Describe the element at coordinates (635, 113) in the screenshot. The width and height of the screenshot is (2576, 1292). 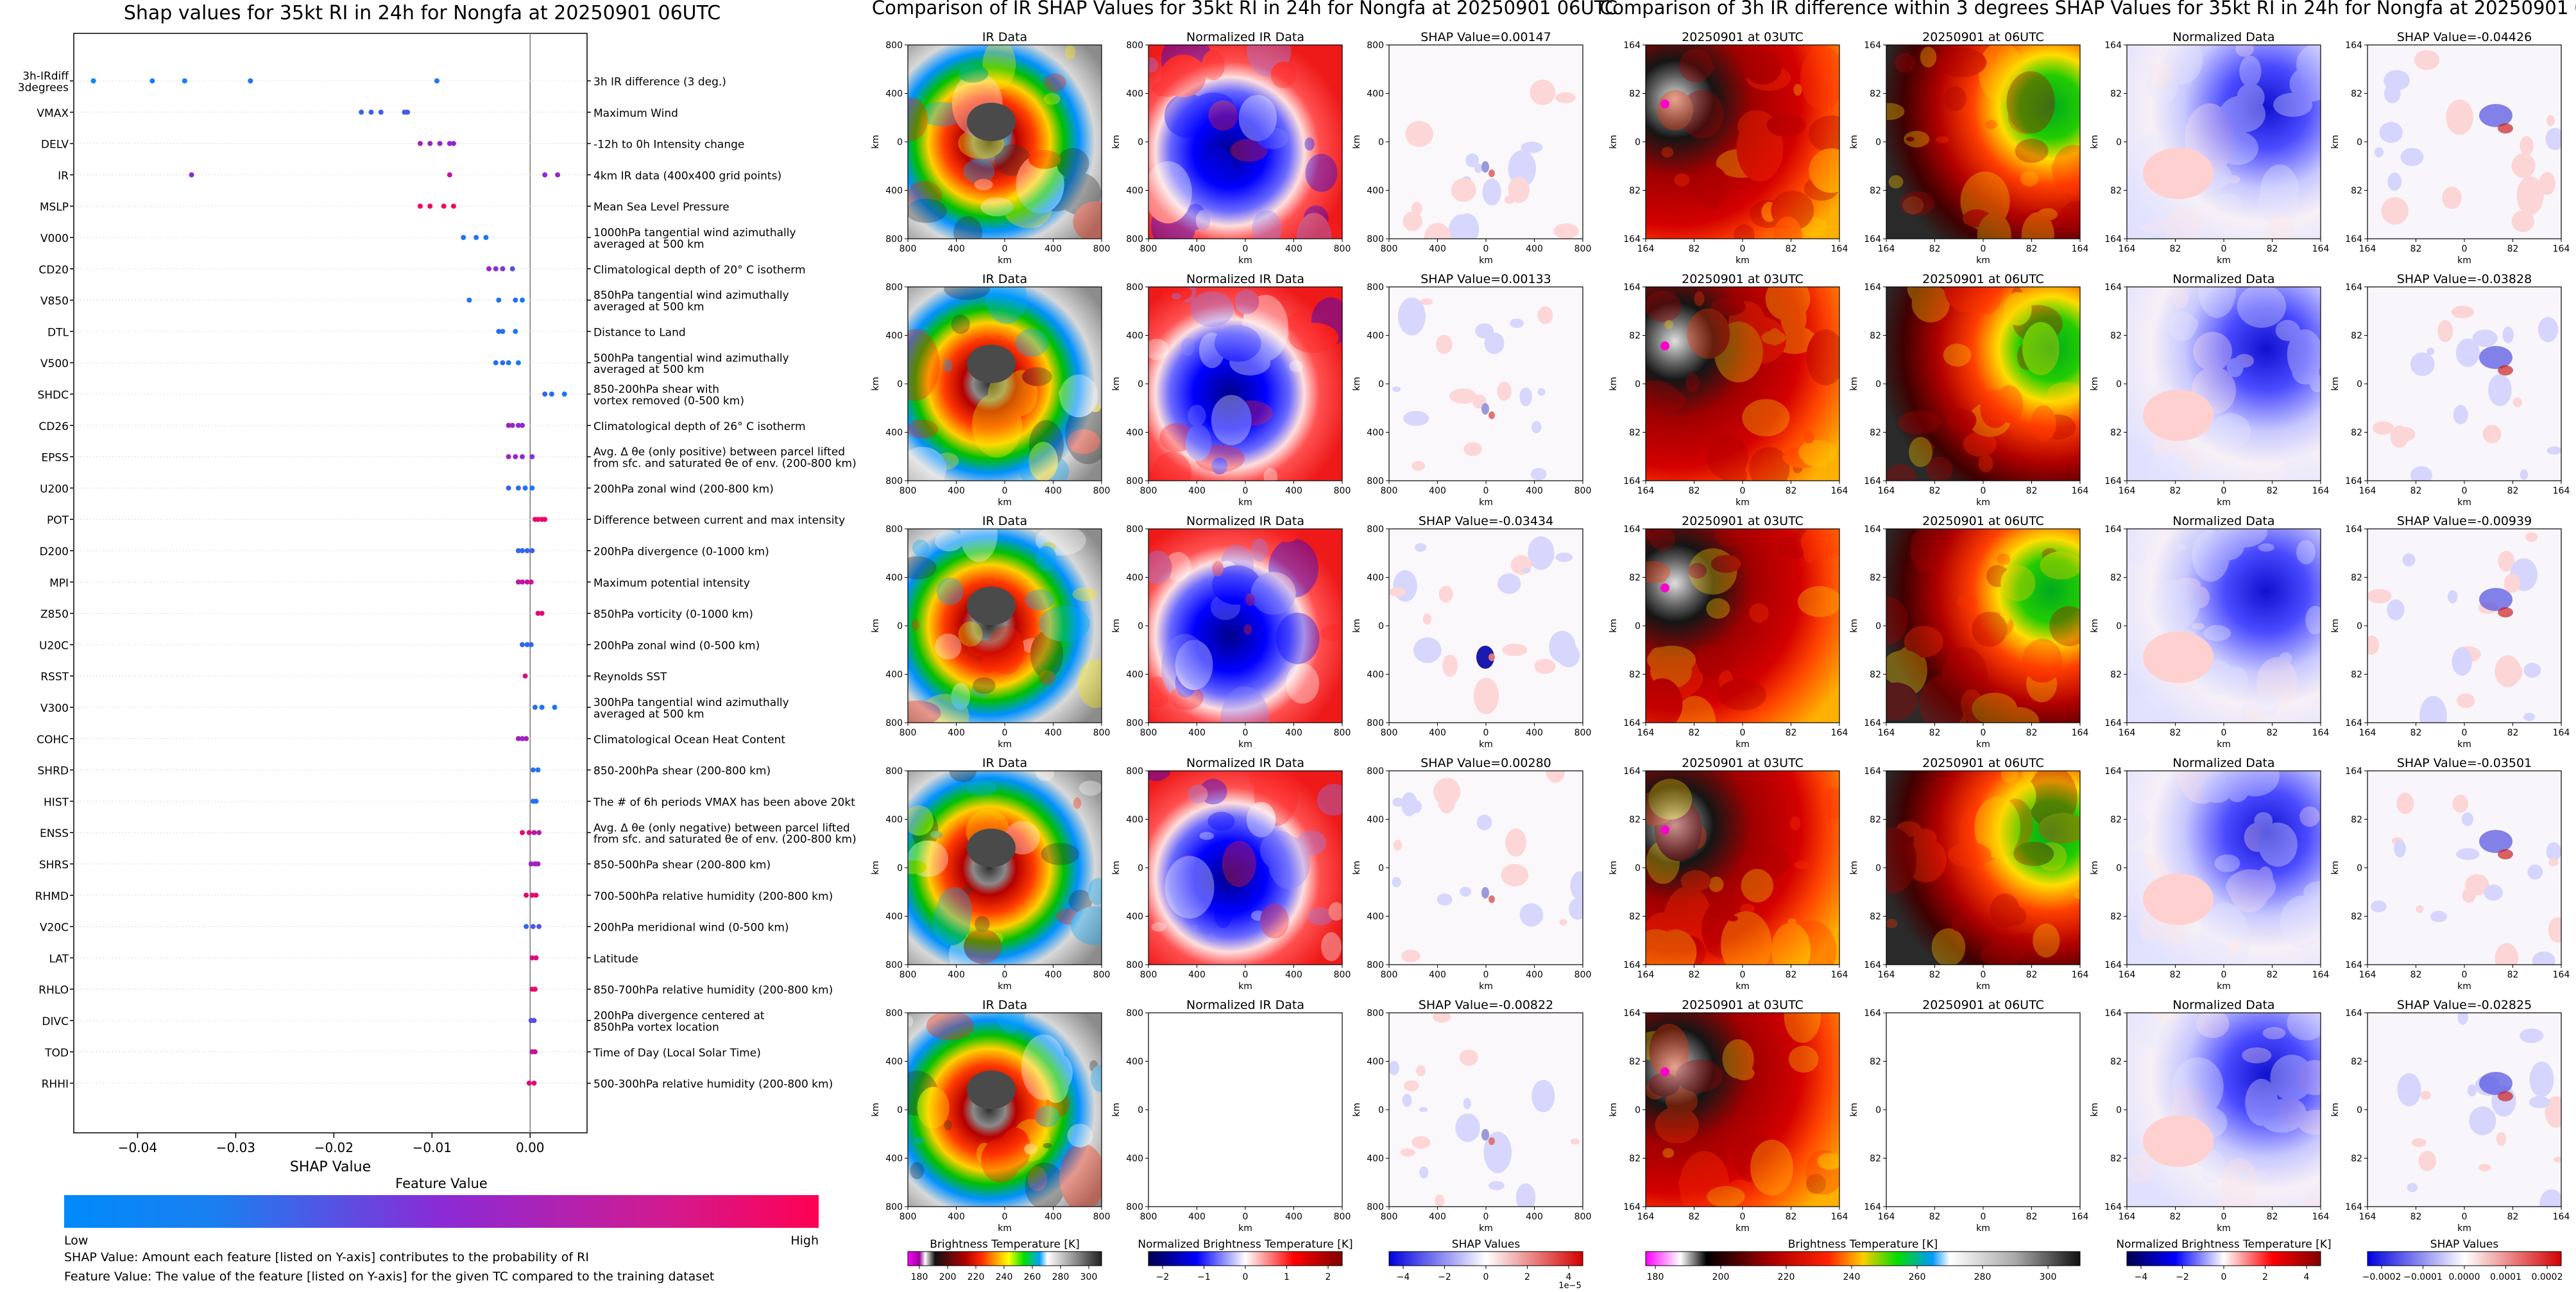
I see `feature-description: Maximum Wind` at that location.